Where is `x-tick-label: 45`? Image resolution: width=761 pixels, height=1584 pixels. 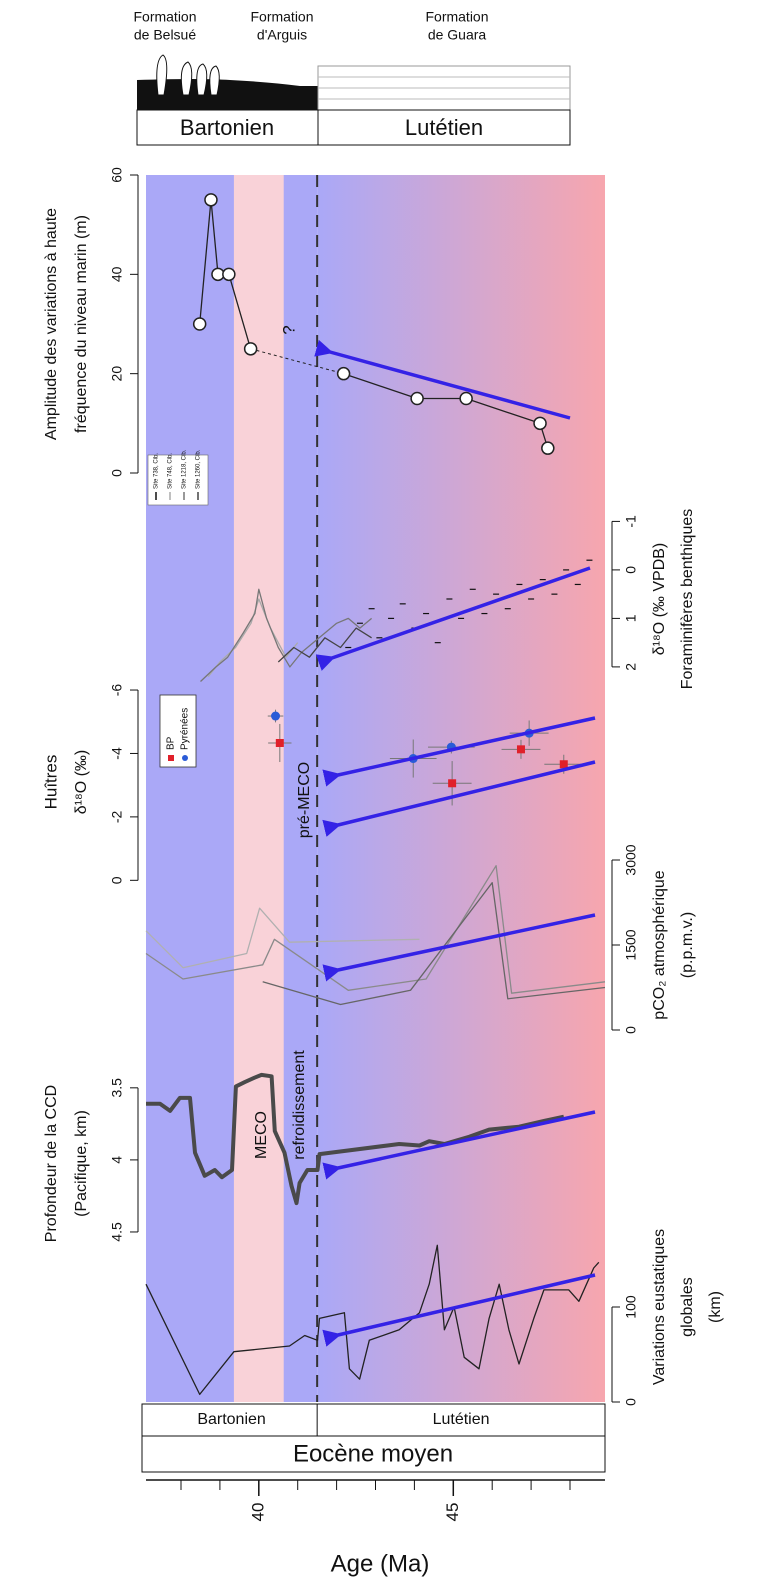 x-tick-label: 45 is located at coordinates (452, 1512).